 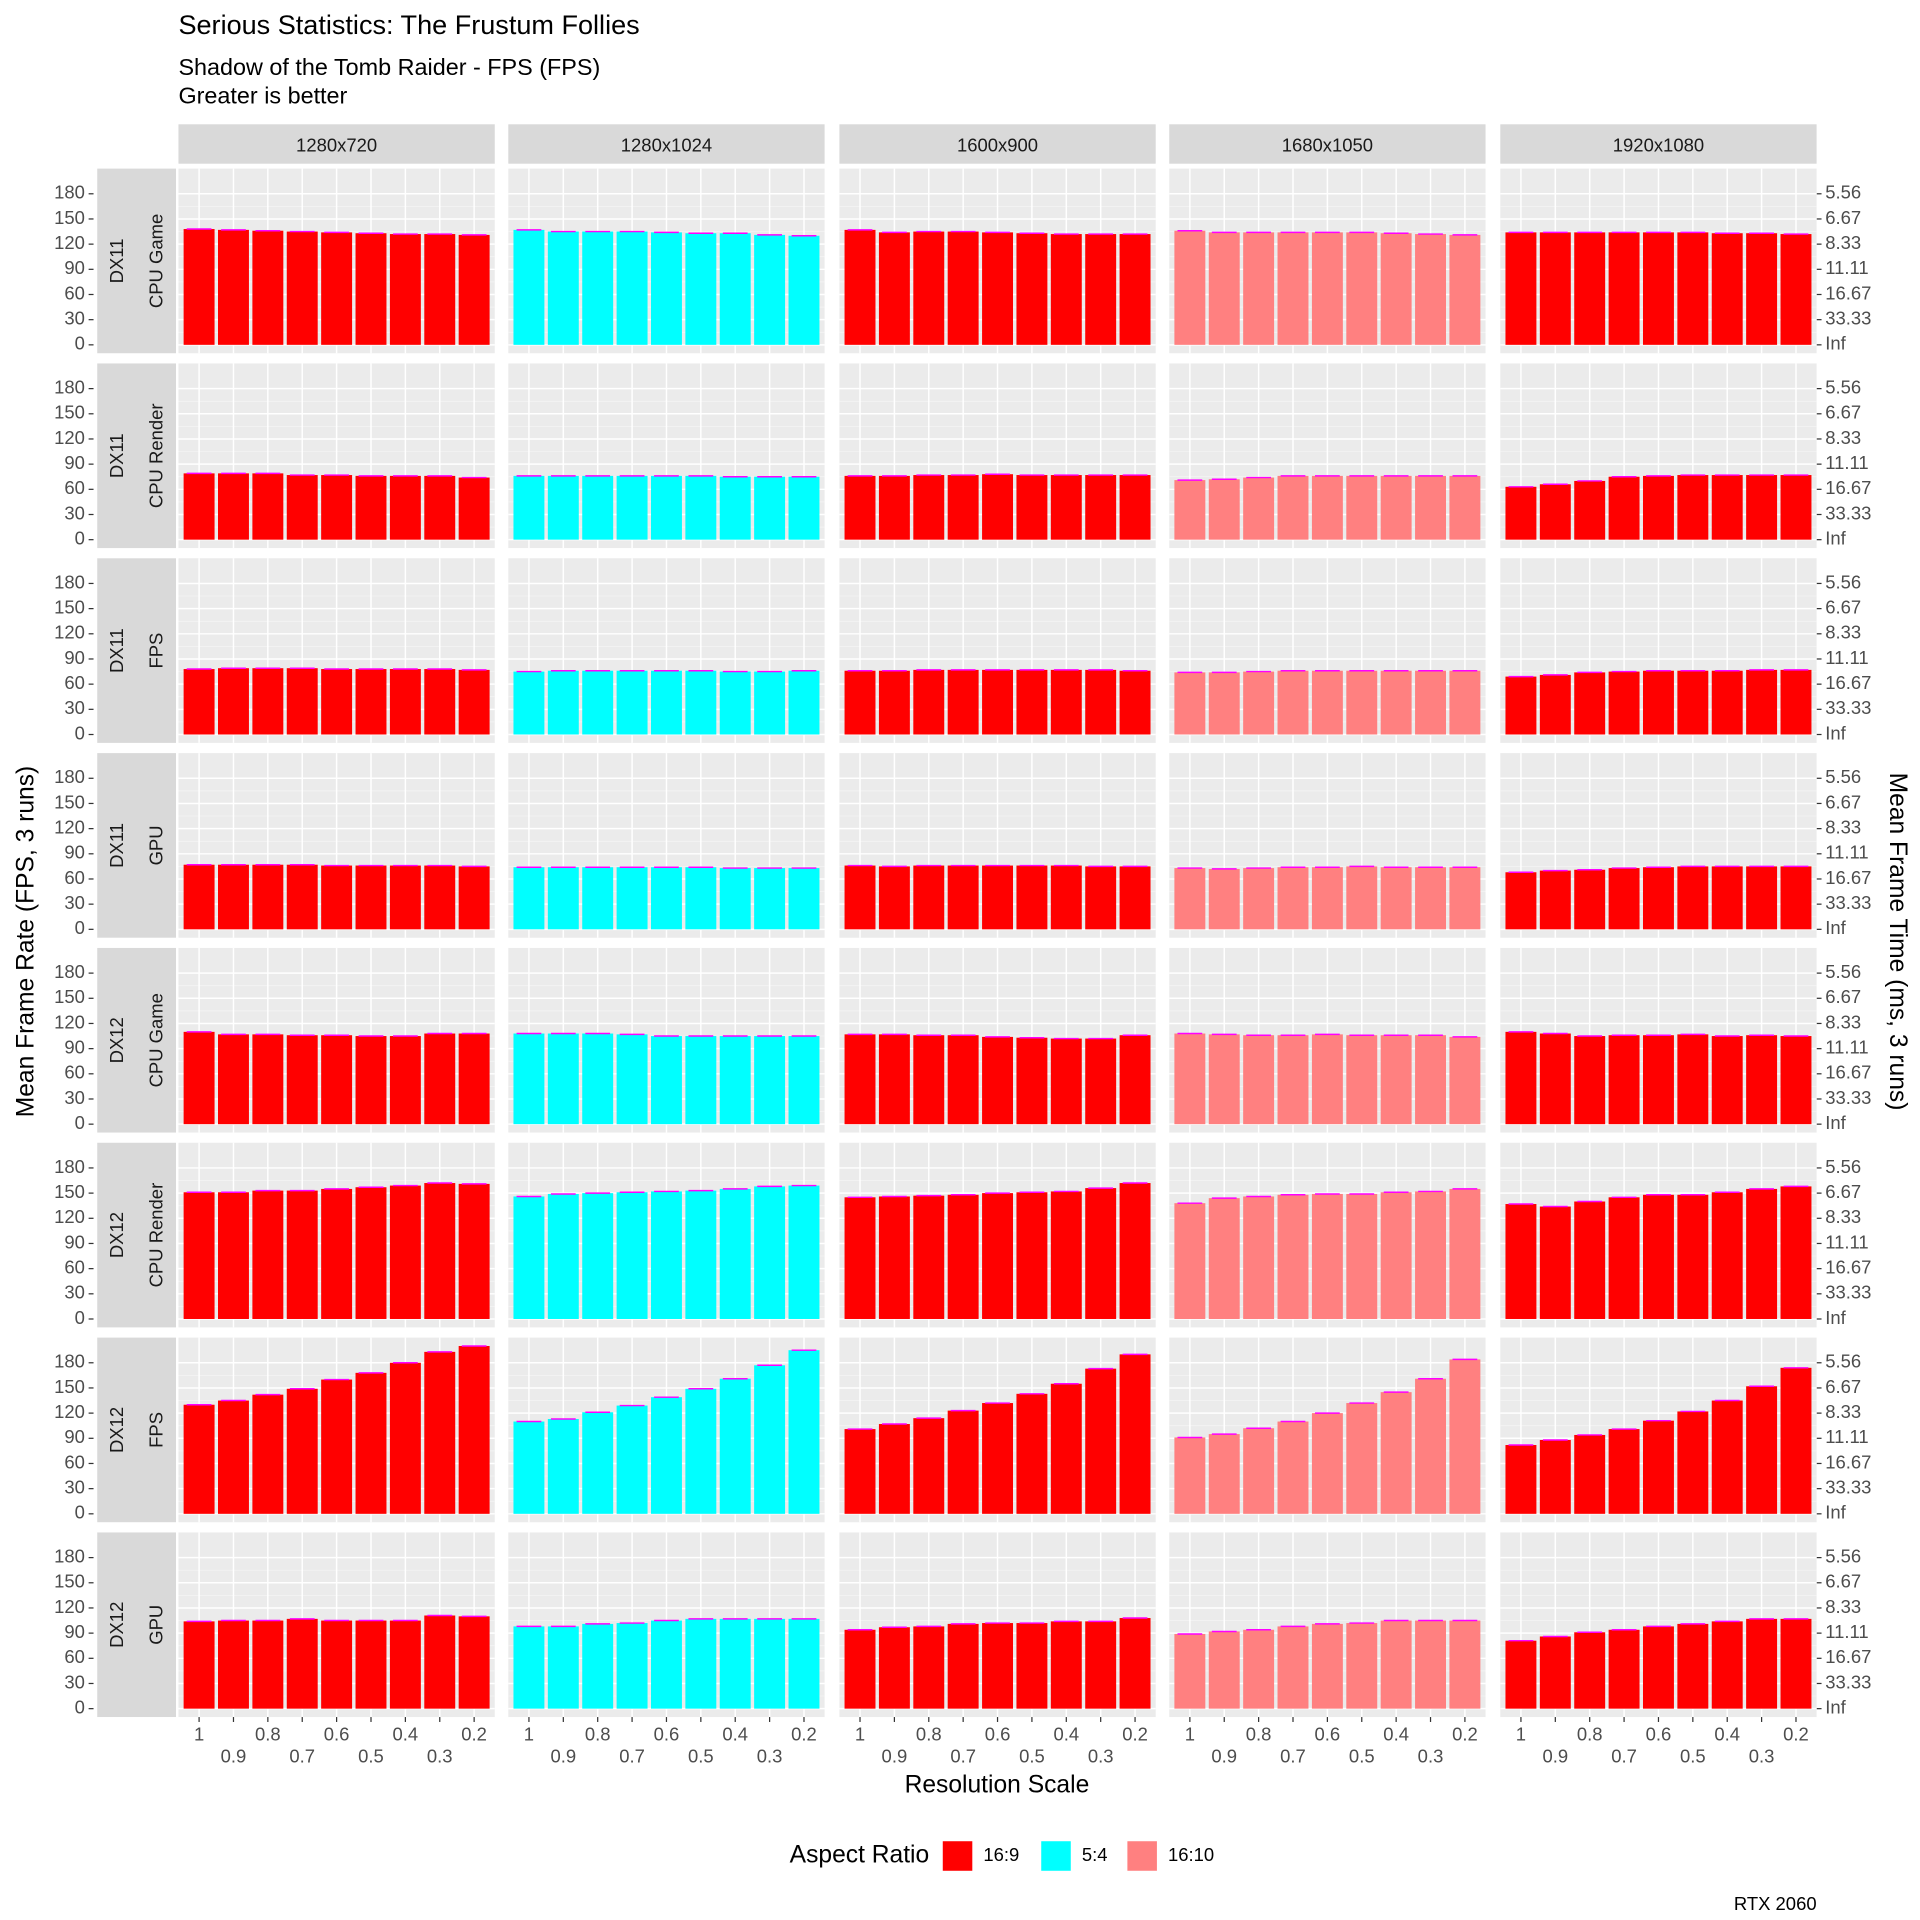 I want to click on y2-tick-label: 8.33, so click(x=1843, y=827).